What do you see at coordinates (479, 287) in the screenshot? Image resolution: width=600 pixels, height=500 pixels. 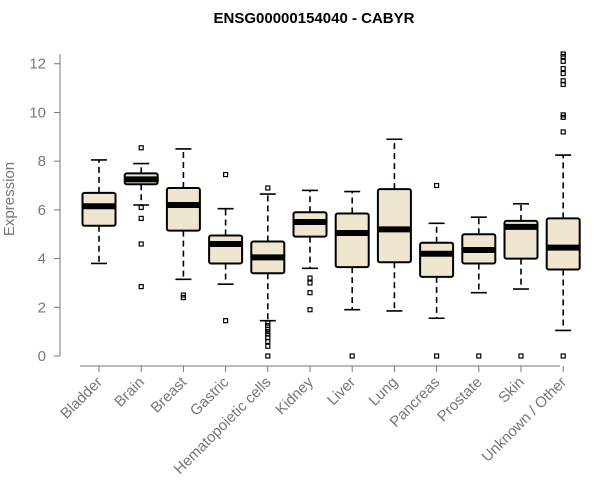 I see `box-prostate` at bounding box center [479, 287].